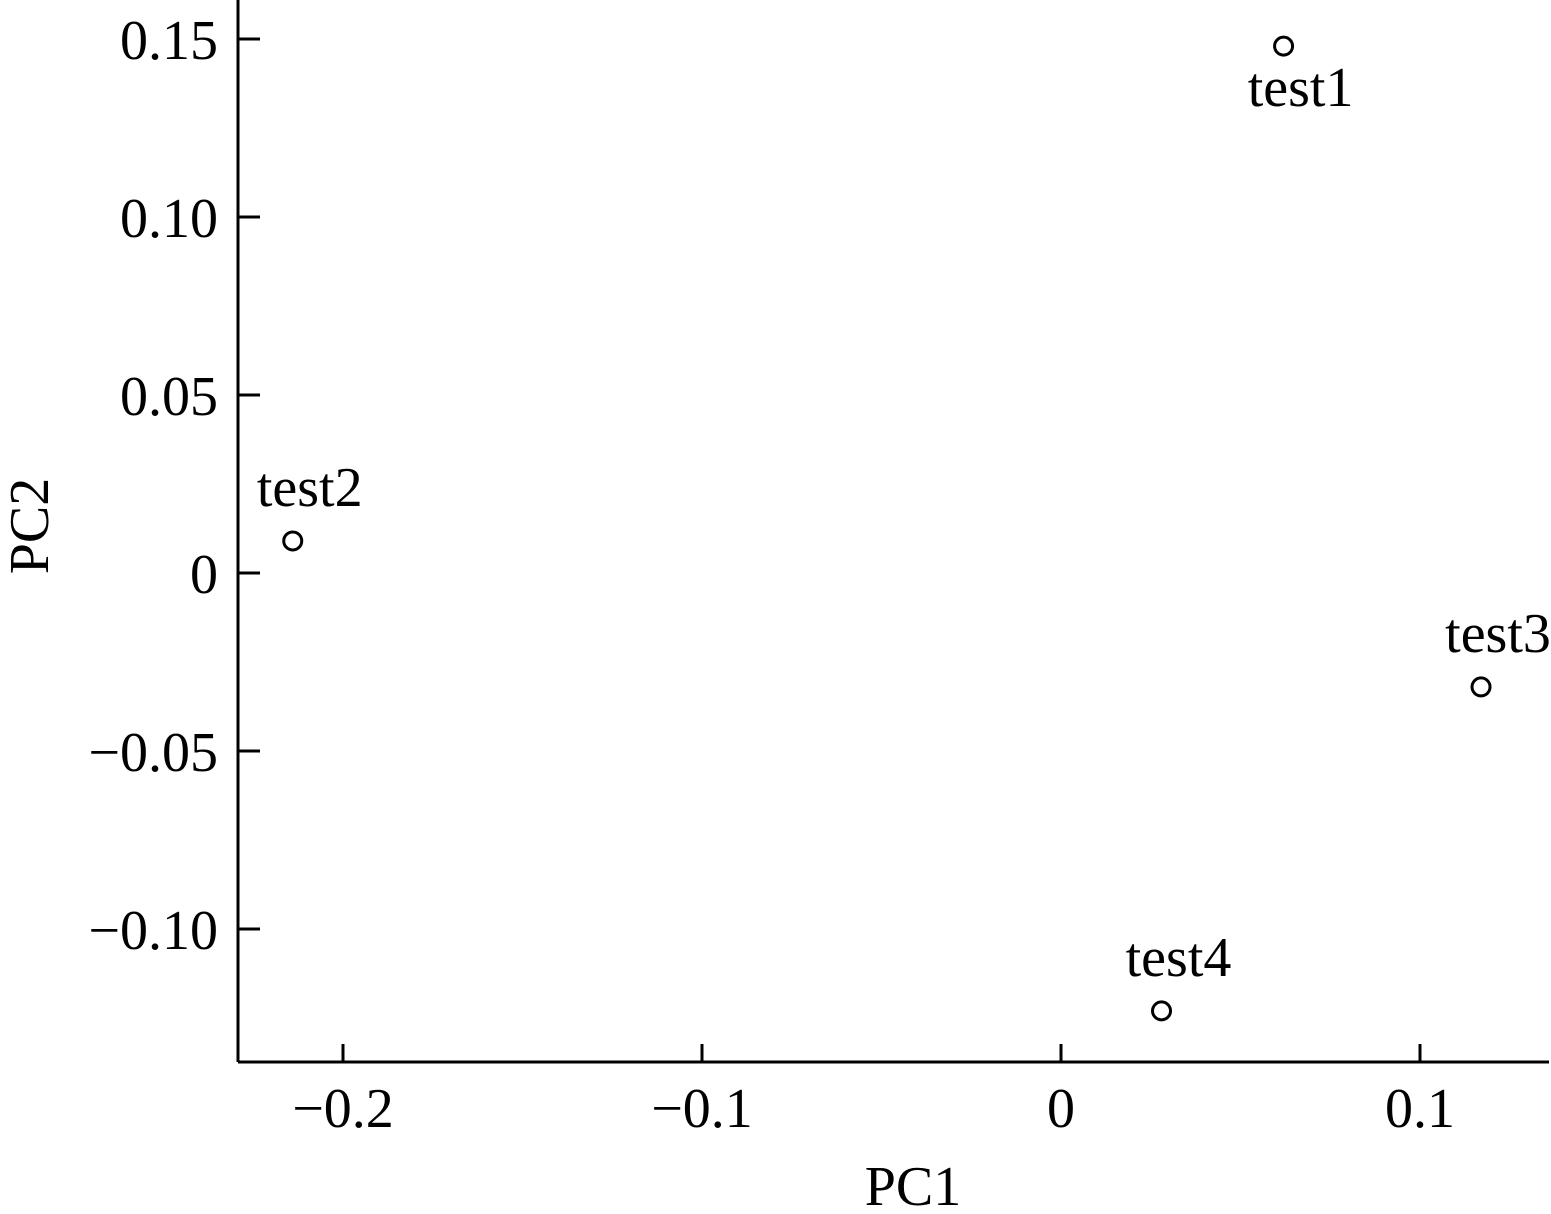 This screenshot has width=1551, height=1214. What do you see at coordinates (30, 526) in the screenshot?
I see `y-axis-title: PC2` at bounding box center [30, 526].